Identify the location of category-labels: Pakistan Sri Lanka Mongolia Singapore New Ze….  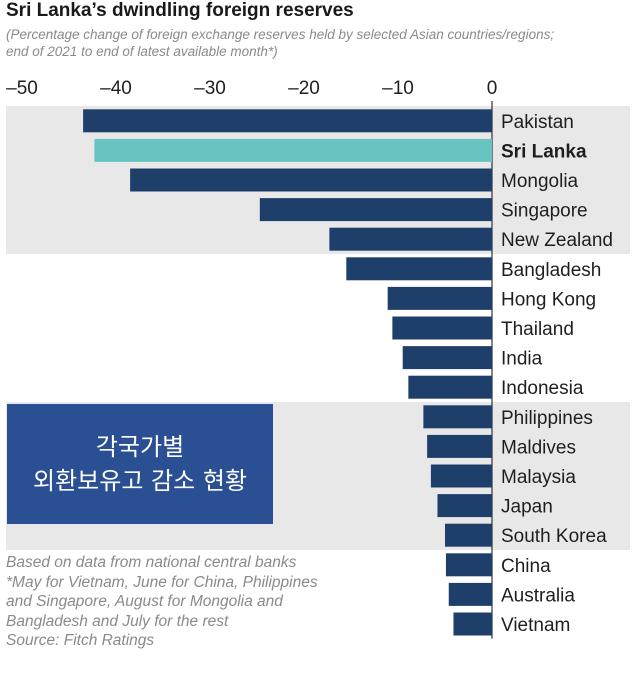
(557, 374).